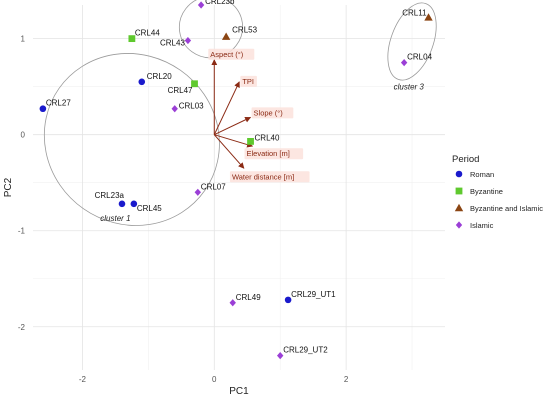 The height and width of the screenshot is (405, 550). What do you see at coordinates (175, 108) in the screenshot?
I see `data-point-crl03` at bounding box center [175, 108].